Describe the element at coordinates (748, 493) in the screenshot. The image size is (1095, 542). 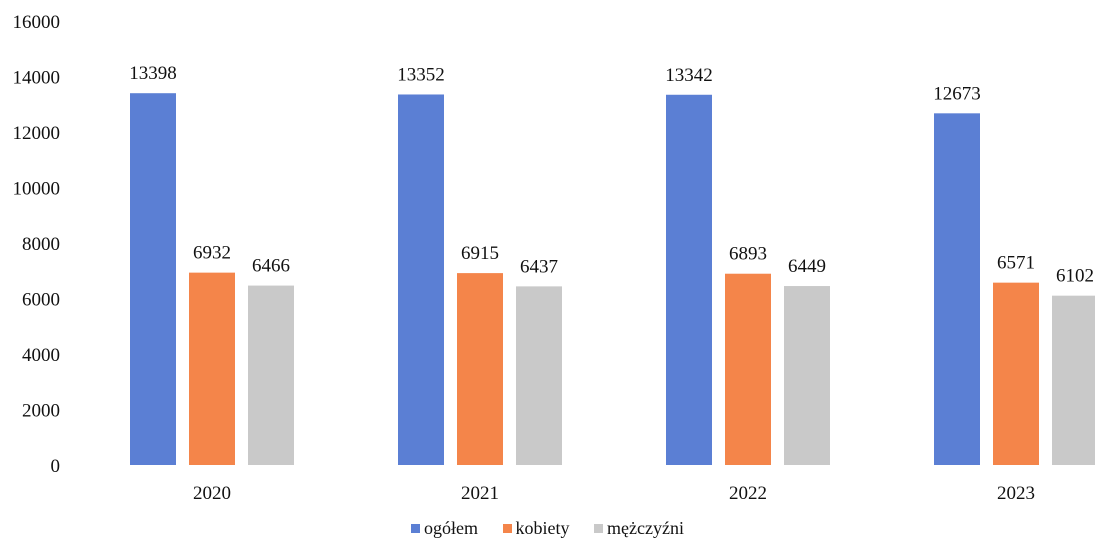
I see `x-tick-label-2022: 2022` at that location.